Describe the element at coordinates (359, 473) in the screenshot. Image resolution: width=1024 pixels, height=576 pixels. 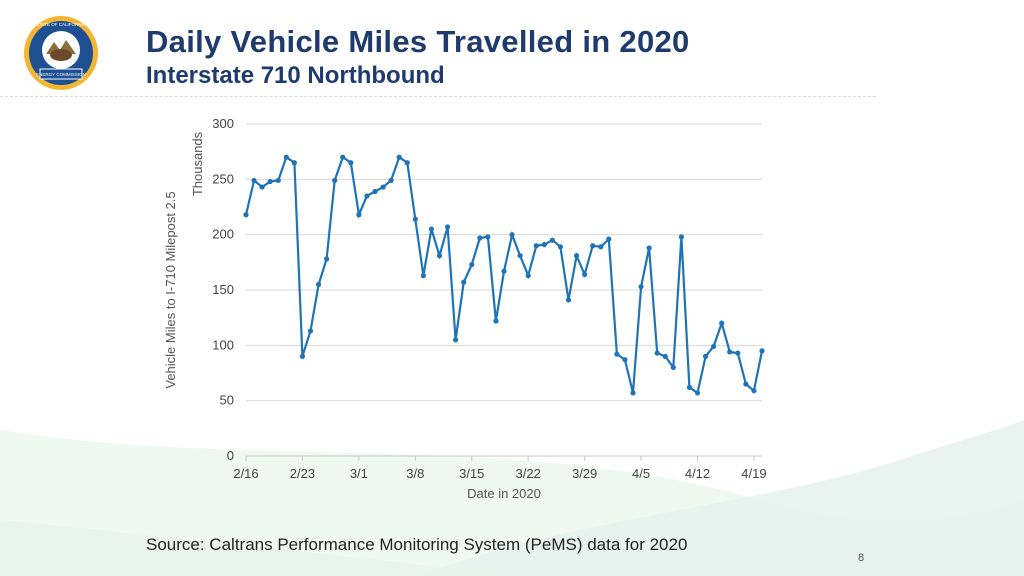
I see `x-tick-label: 3/1` at that location.